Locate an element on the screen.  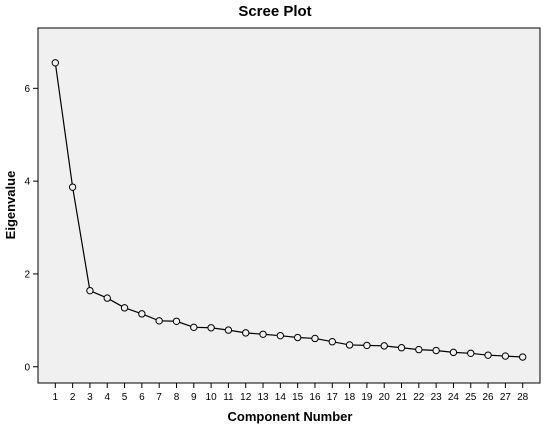
x-tick-label: 16 is located at coordinates (315, 397).